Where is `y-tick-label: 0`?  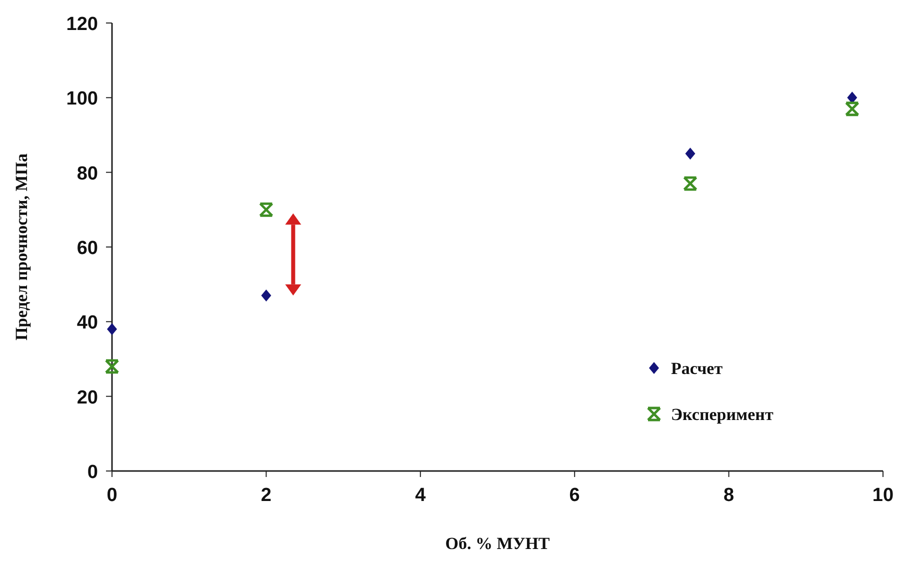 y-tick-label: 0 is located at coordinates (92, 472).